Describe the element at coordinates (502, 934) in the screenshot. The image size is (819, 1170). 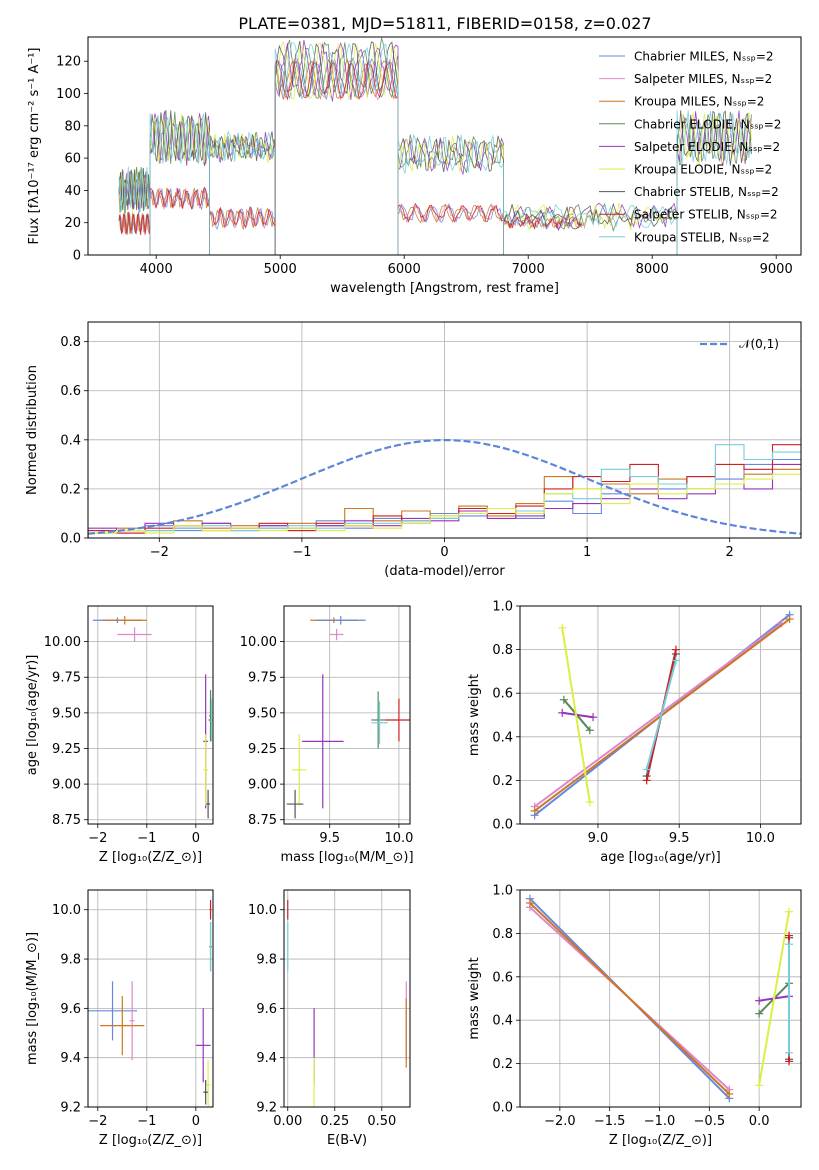
I see `y-tick-label: 0.8` at that location.